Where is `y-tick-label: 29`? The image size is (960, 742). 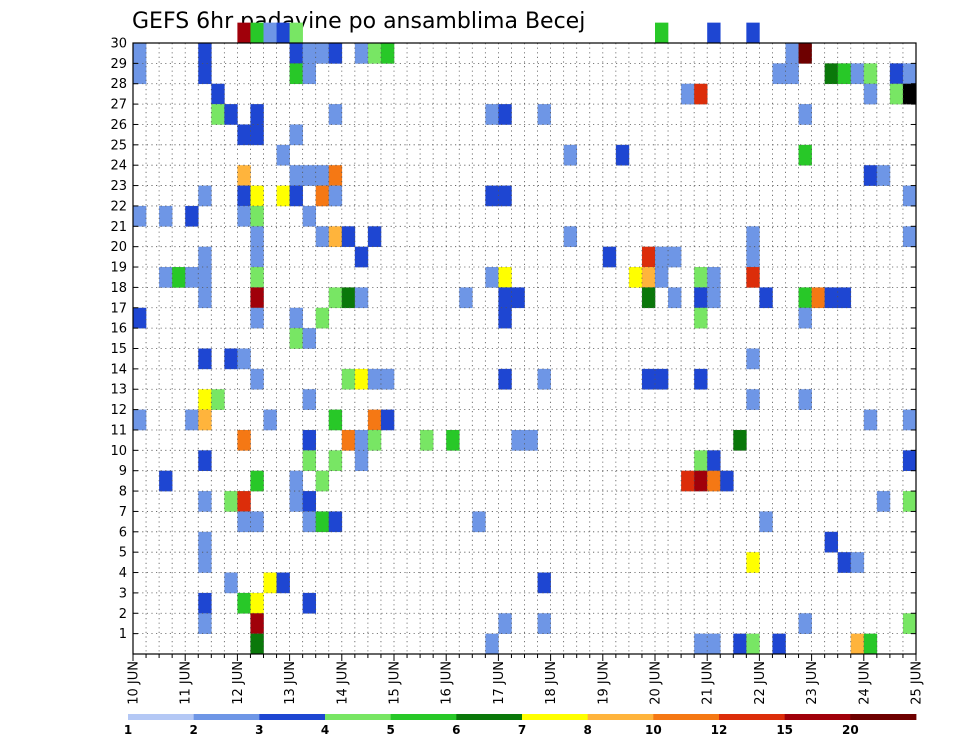 y-tick-label: 29 is located at coordinates (118, 64).